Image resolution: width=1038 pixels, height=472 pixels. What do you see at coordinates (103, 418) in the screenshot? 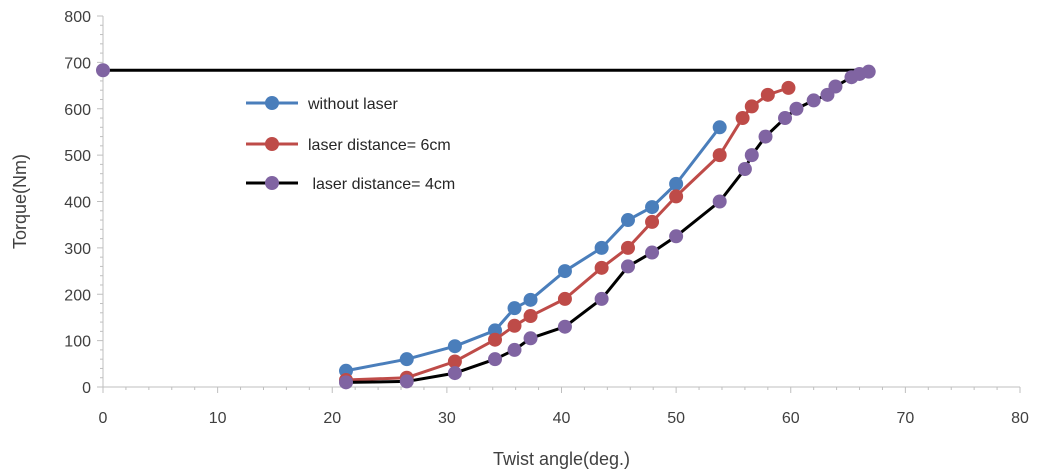
I see `x-tick-label: 0` at bounding box center [103, 418].